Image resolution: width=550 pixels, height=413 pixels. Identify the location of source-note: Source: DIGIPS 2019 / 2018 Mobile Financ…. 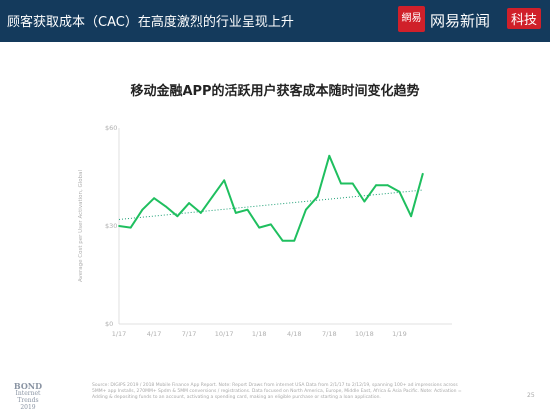
(277, 391).